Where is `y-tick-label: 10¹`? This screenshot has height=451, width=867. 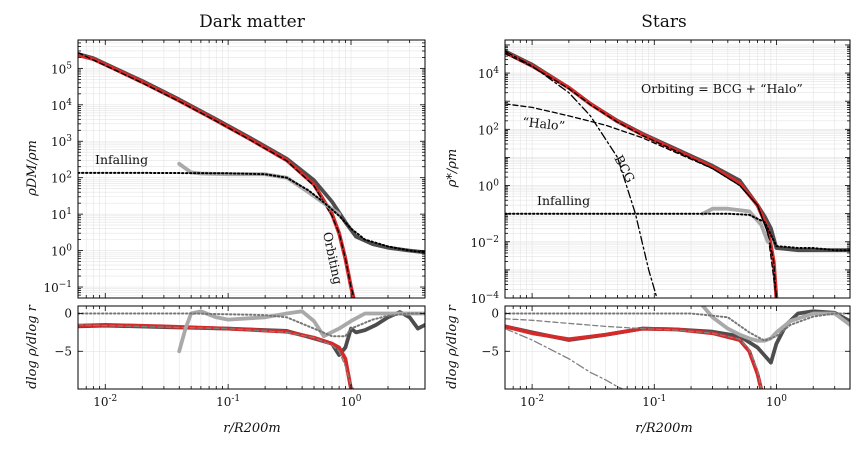
y-tick-label: 10¹ is located at coordinates (61, 214).